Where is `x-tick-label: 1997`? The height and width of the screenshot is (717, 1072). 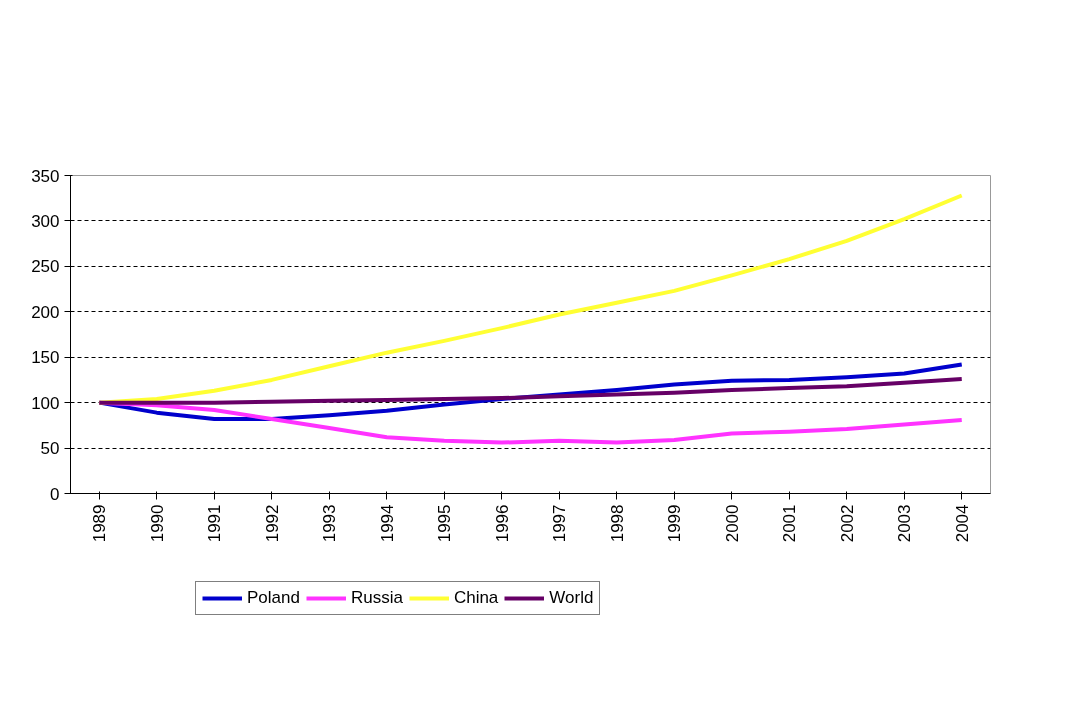 x-tick-label: 1997 is located at coordinates (560, 523).